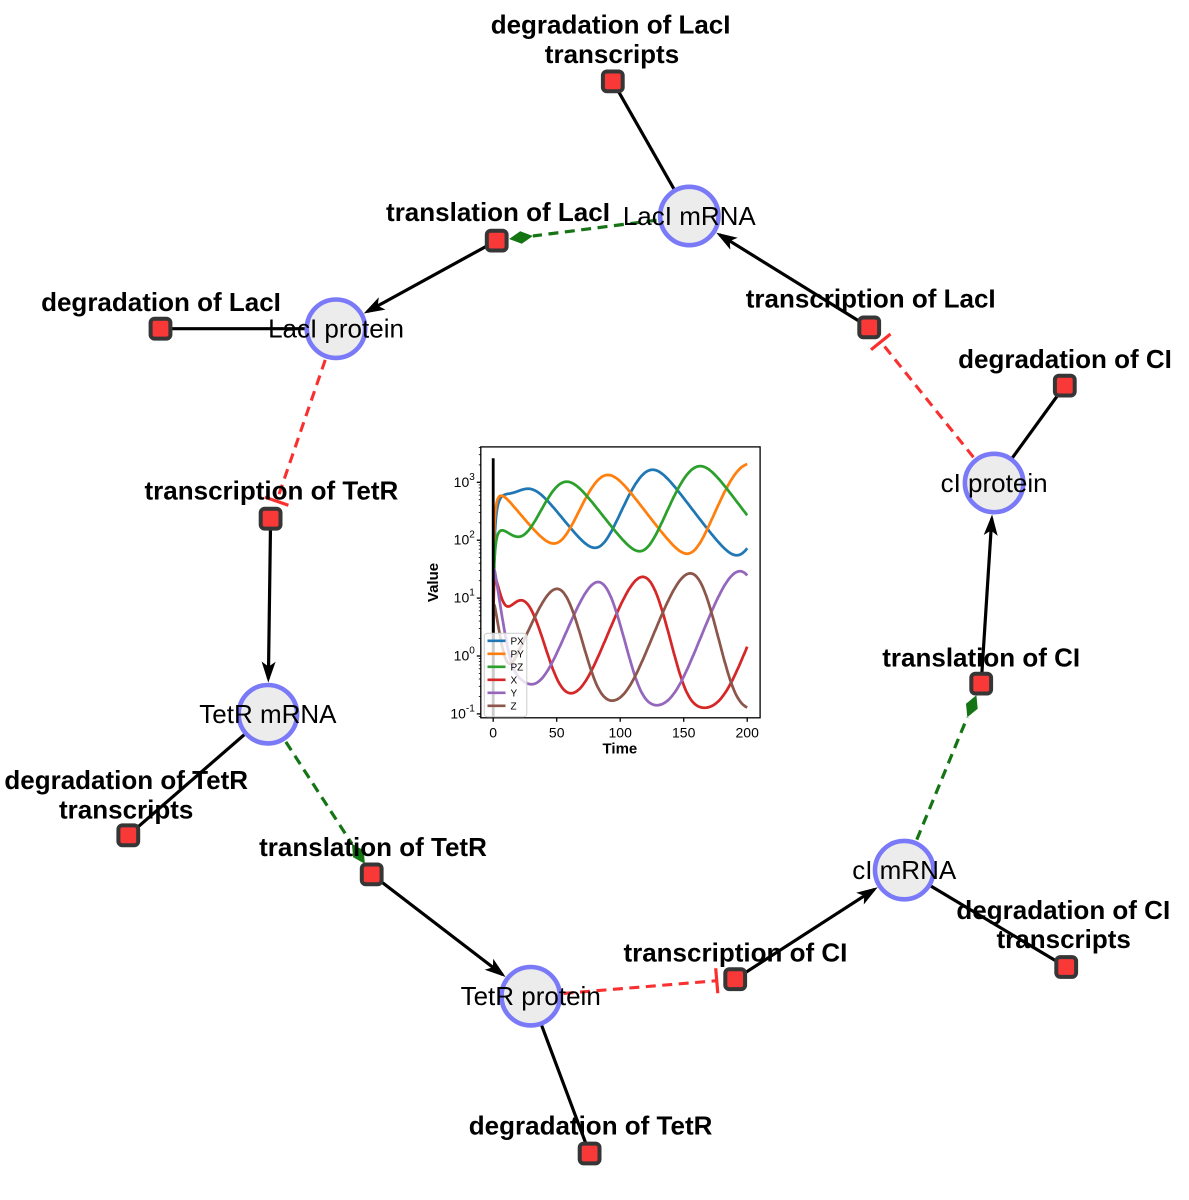  Describe the element at coordinates (493, 733) in the screenshot. I see `svg-text: 0` at that location.